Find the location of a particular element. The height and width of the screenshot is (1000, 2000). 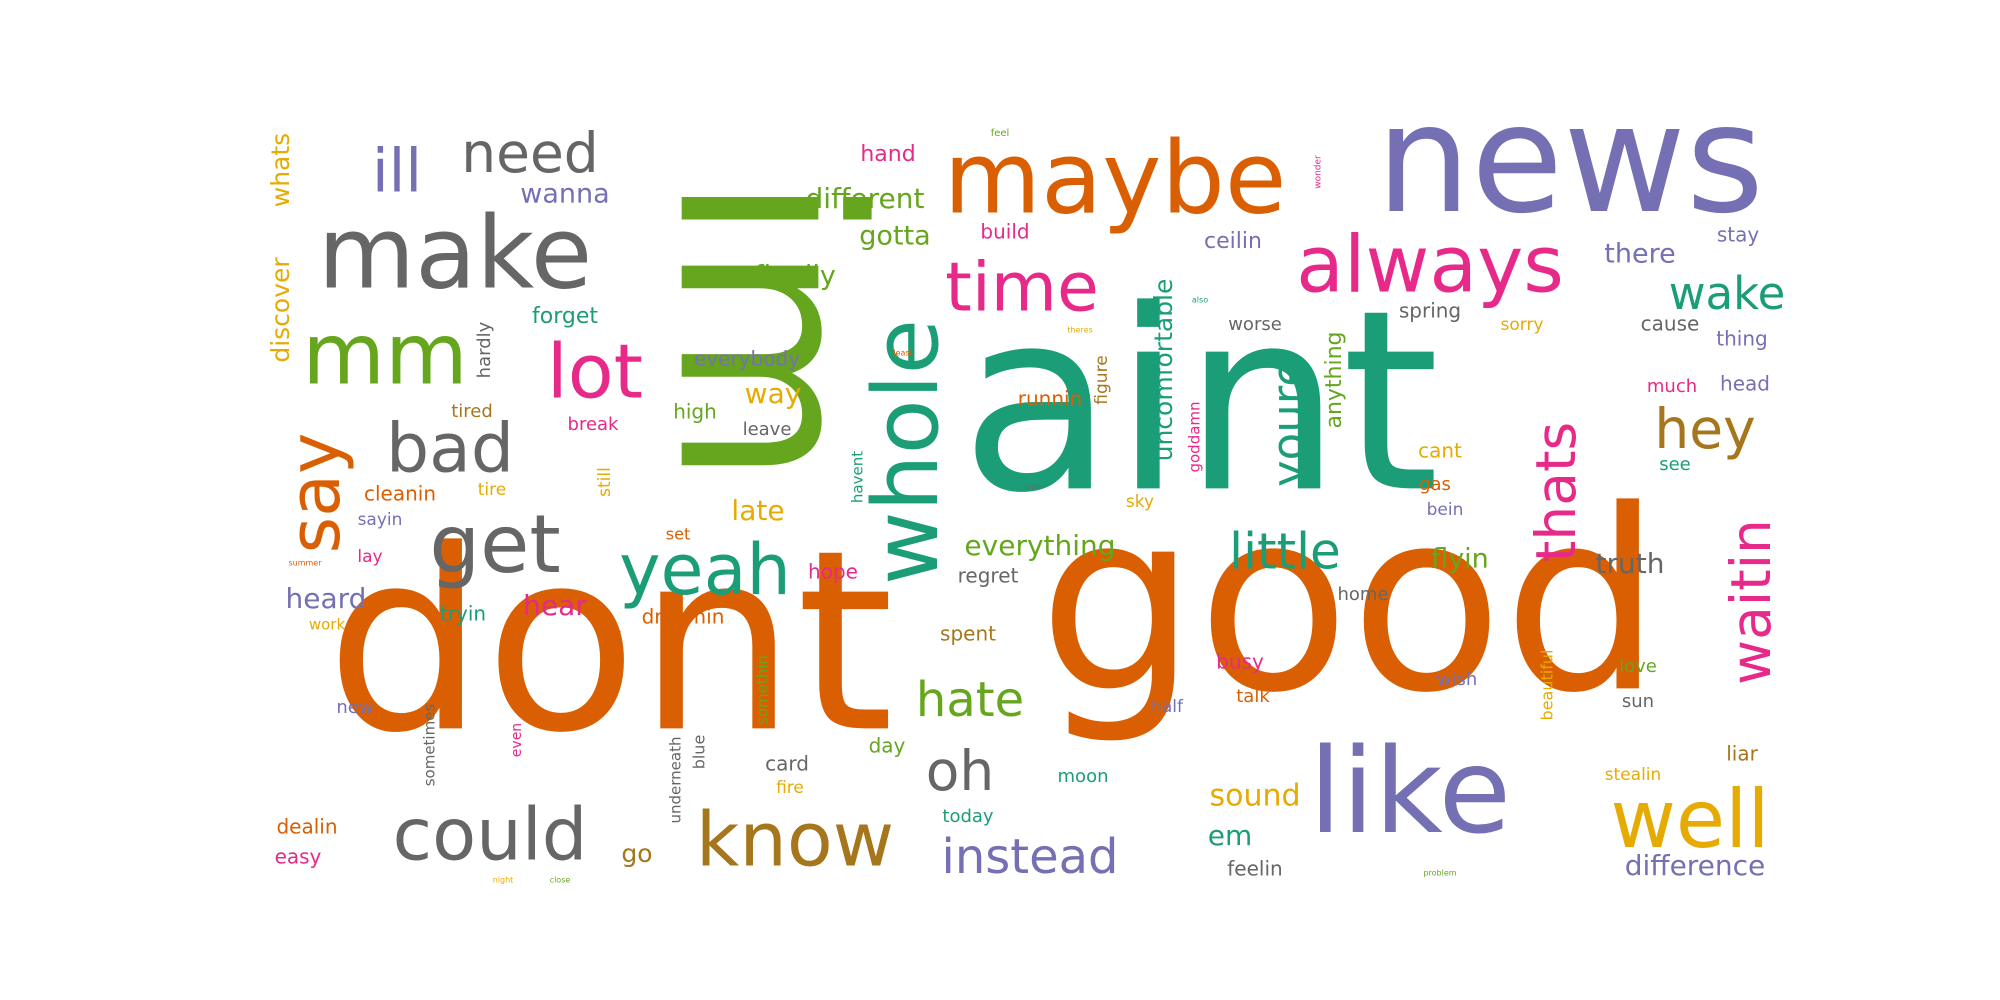

word-oh: oh is located at coordinates (960, 771).